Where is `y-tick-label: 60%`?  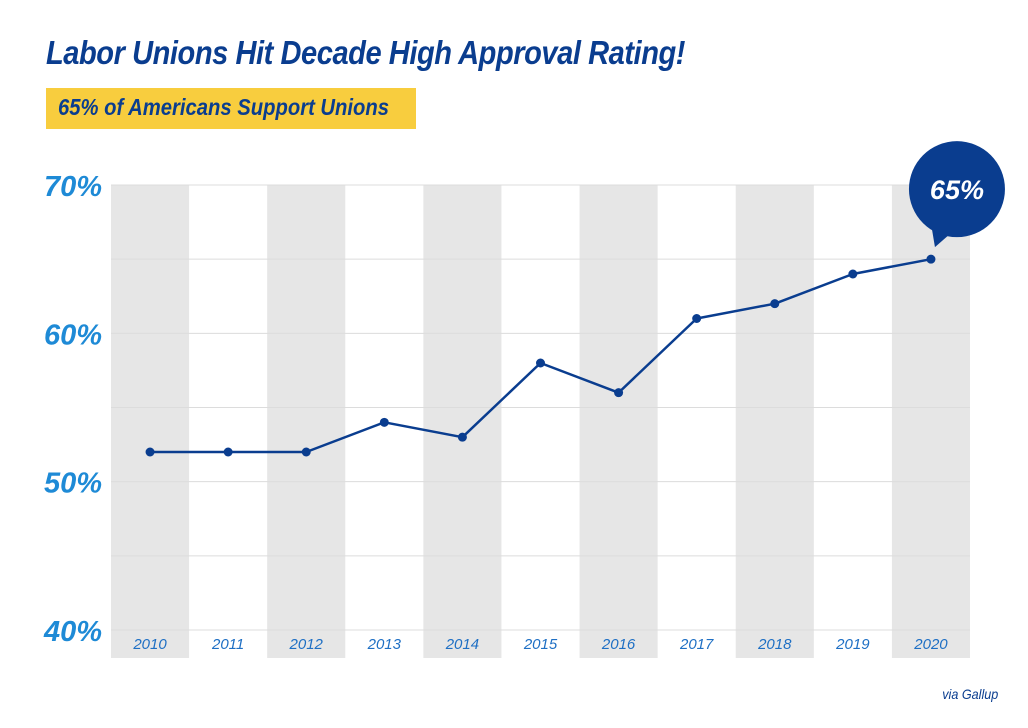 y-tick-label: 60% is located at coordinates (73, 335).